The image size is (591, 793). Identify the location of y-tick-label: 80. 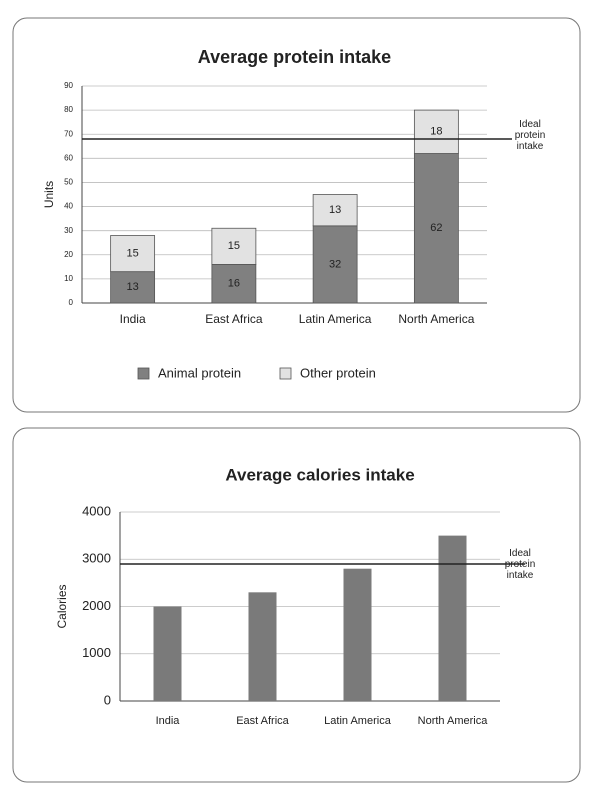
(68, 109).